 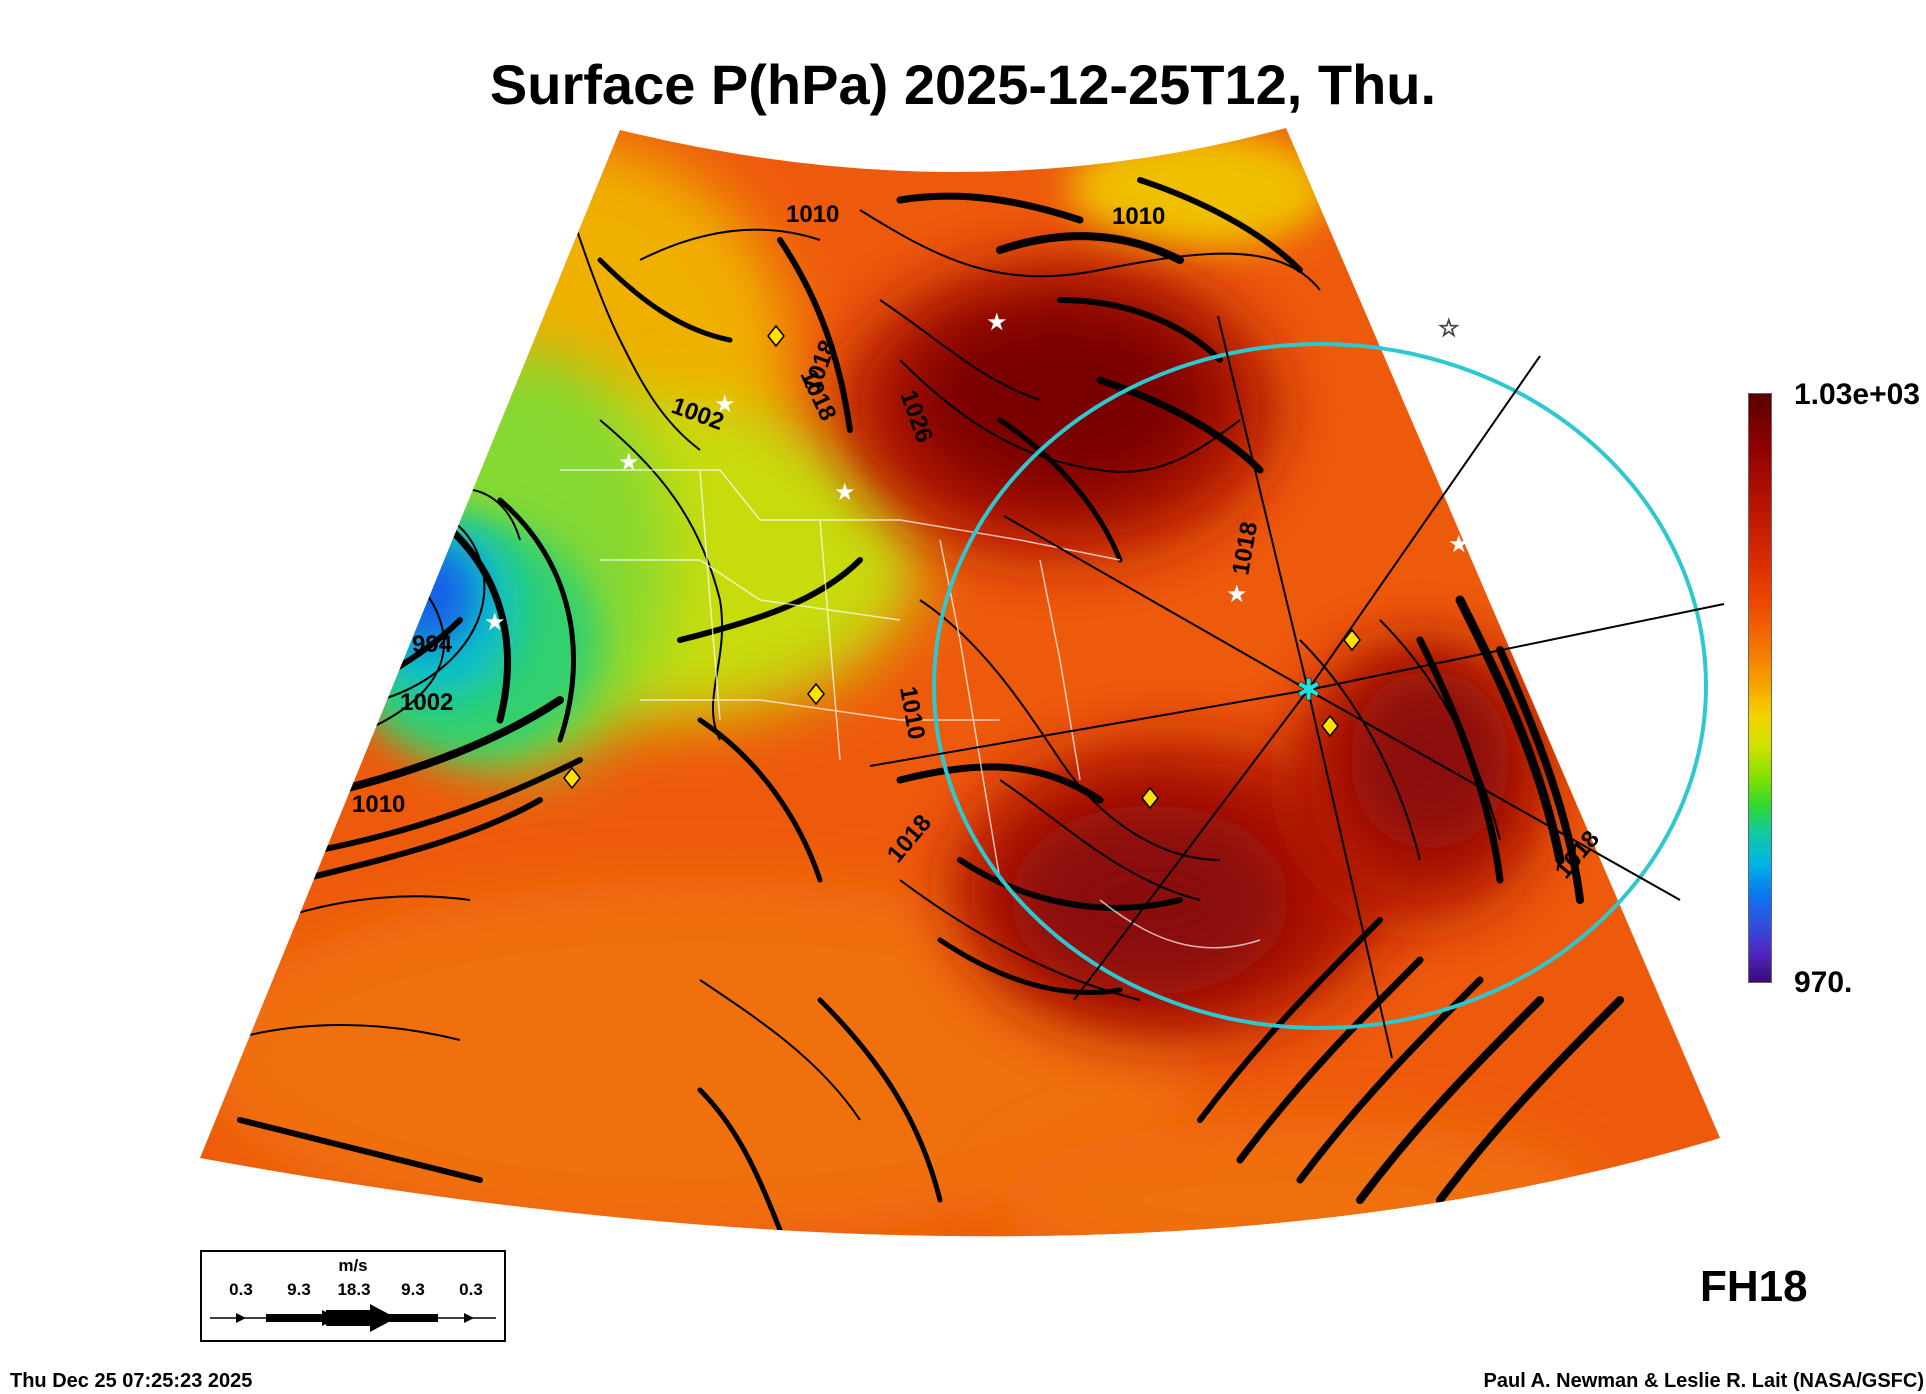 What do you see at coordinates (977, 472) in the screenshot?
I see `station-markers: ★ ★ ★ ★ ★ ★ ★ ☆` at bounding box center [977, 472].